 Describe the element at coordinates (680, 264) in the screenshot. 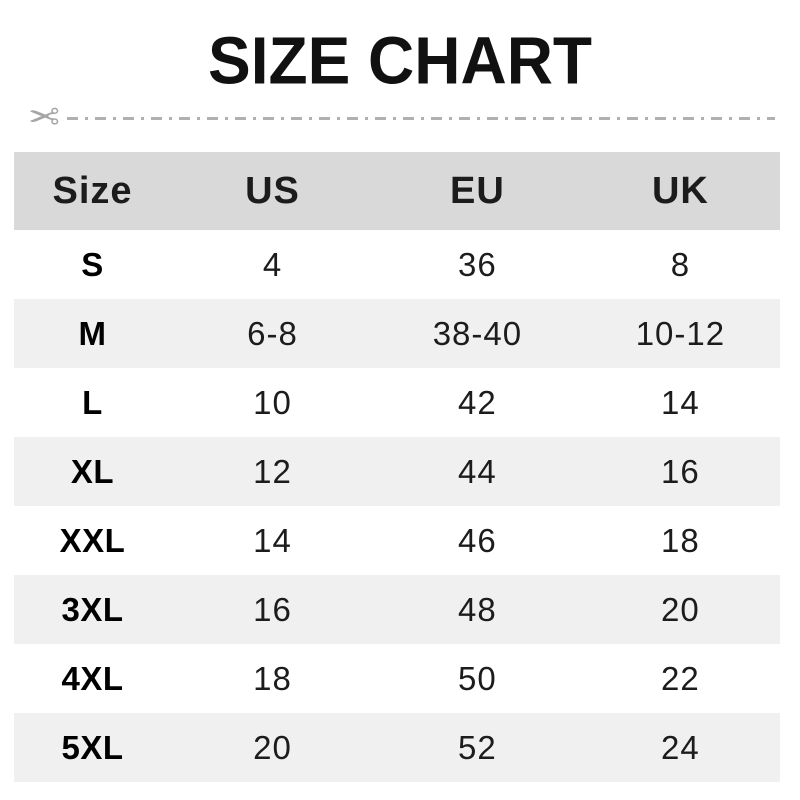

I see `uk-value: 8` at that location.